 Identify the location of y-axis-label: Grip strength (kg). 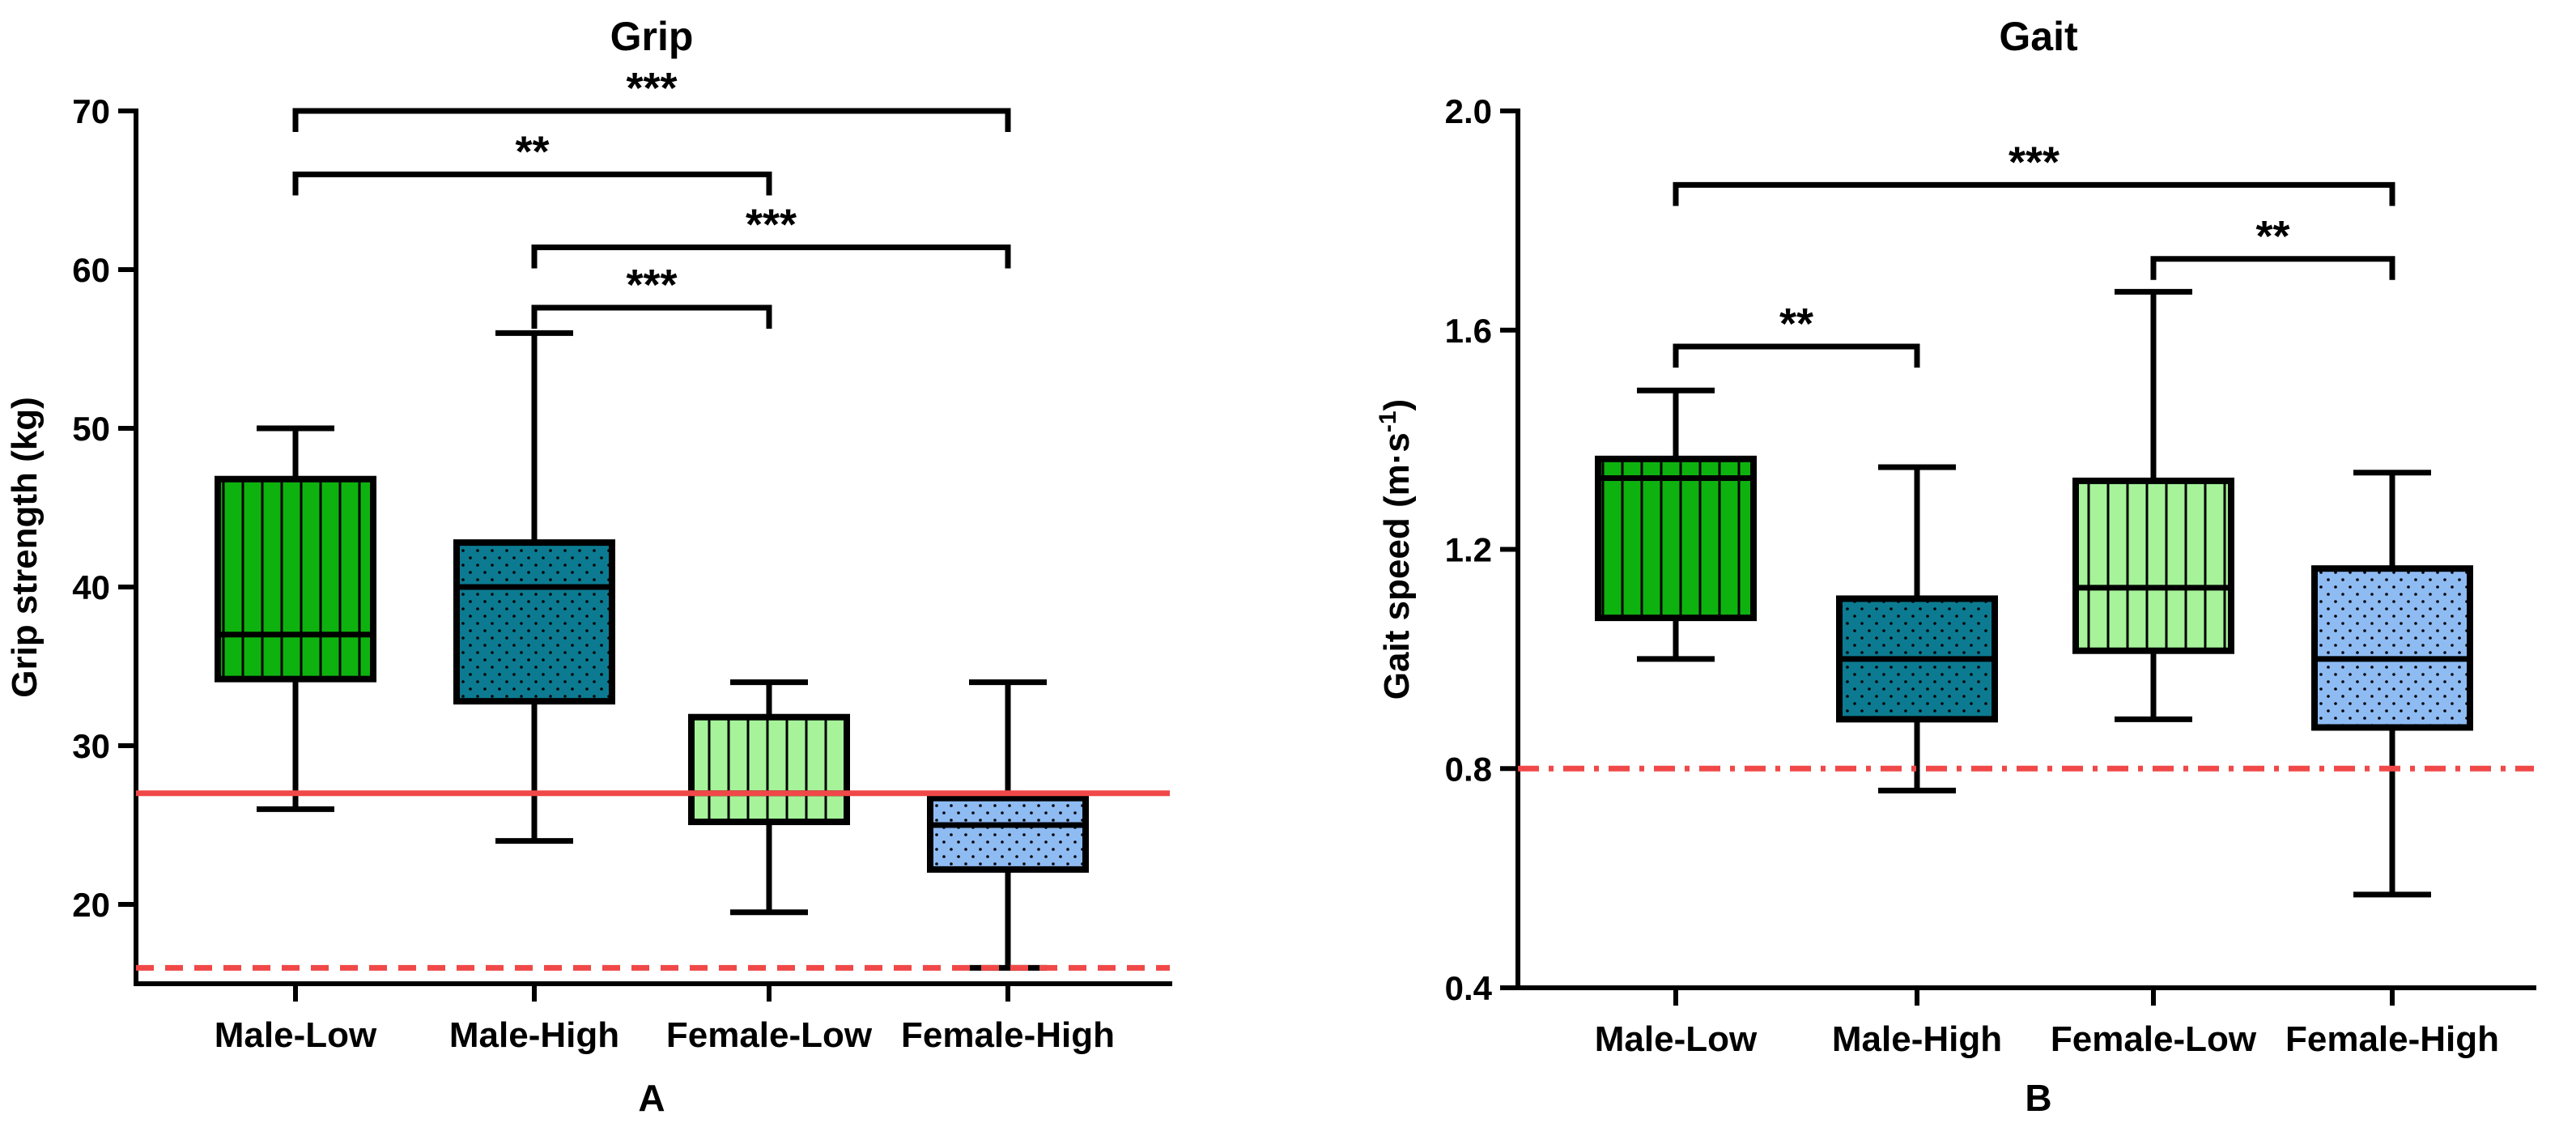
(25, 547).